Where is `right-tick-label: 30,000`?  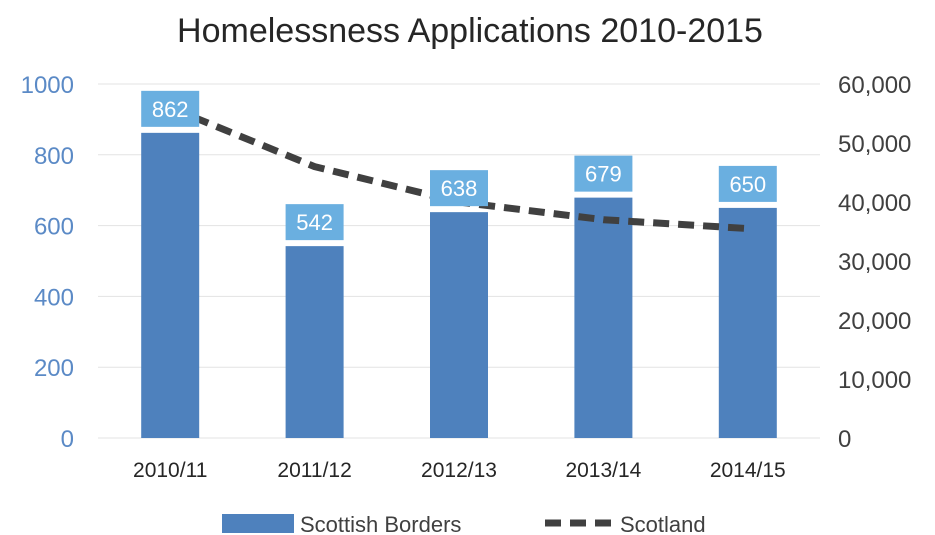 right-tick-label: 30,000 is located at coordinates (874, 262).